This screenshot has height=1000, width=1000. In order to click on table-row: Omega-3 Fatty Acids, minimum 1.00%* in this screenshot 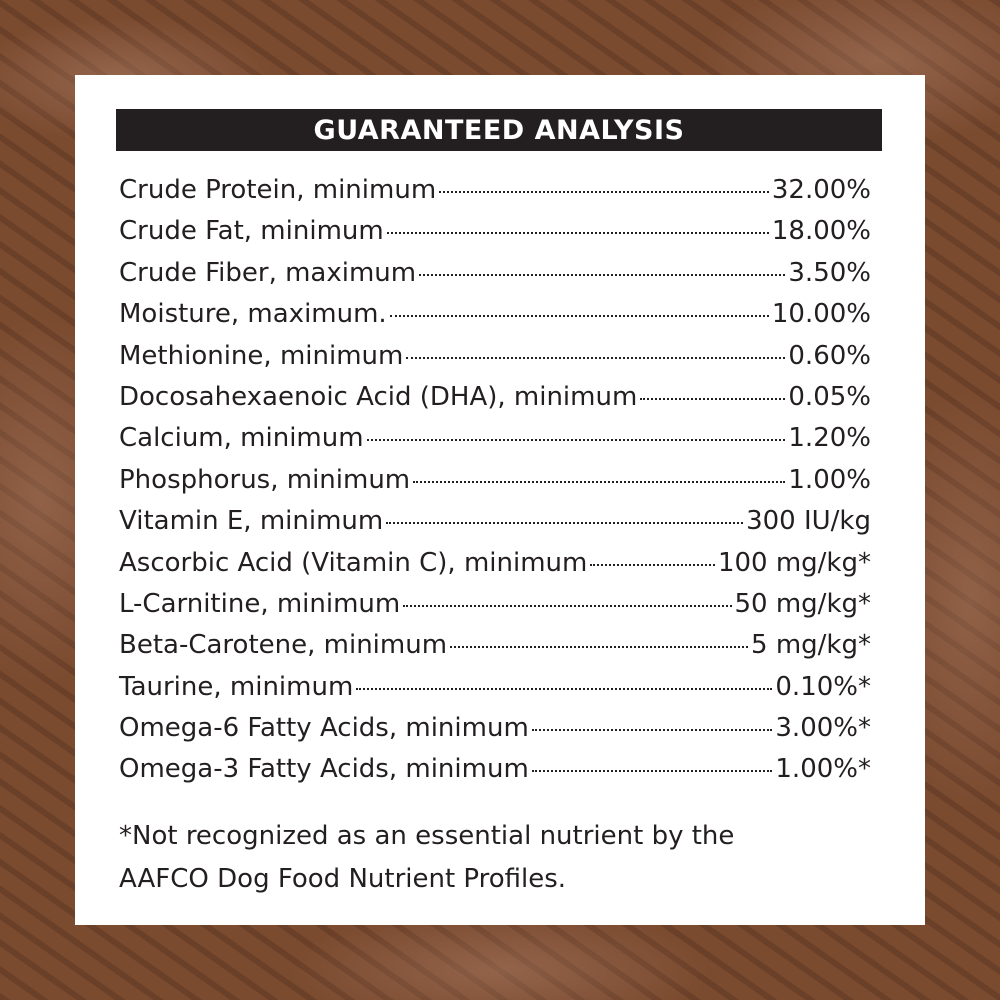, I will do `click(495, 774)`.